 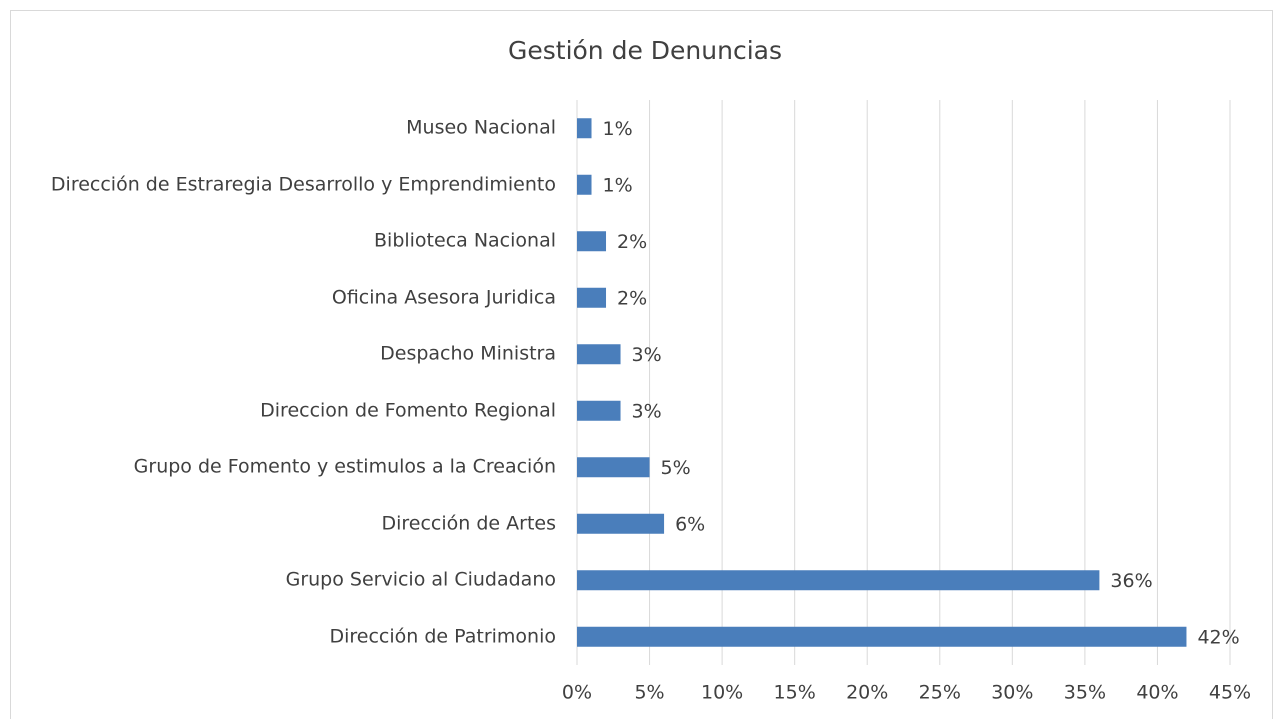 What do you see at coordinates (867, 693) in the screenshot?
I see `x-tick-label: 20%` at bounding box center [867, 693].